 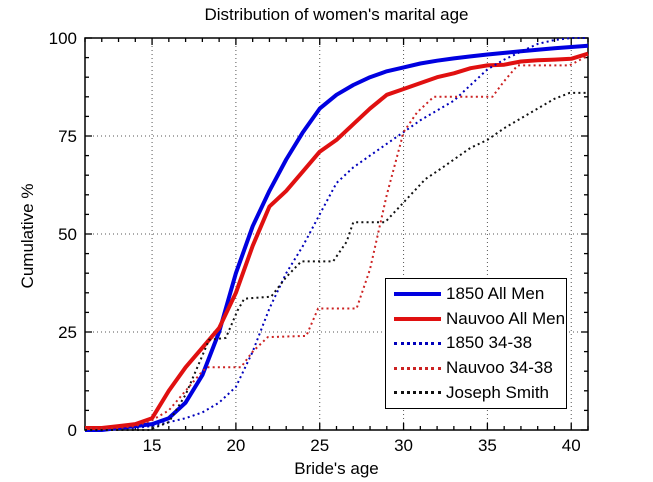 What do you see at coordinates (336, 468) in the screenshot?
I see `x-axis-label: Bride's age` at bounding box center [336, 468].